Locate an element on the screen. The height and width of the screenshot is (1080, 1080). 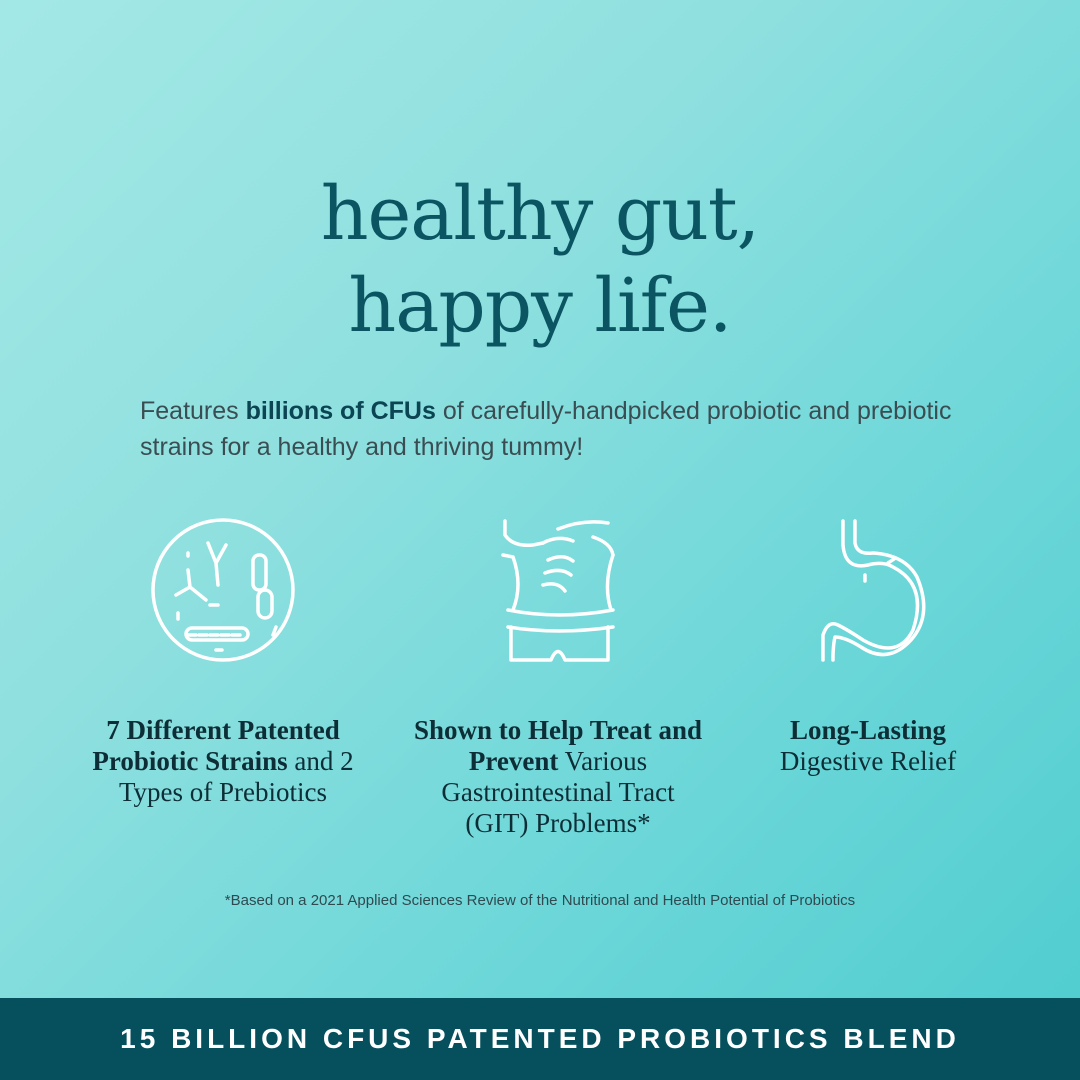
subtitle-bold: billions of CFUs is located at coordinates (340, 411).